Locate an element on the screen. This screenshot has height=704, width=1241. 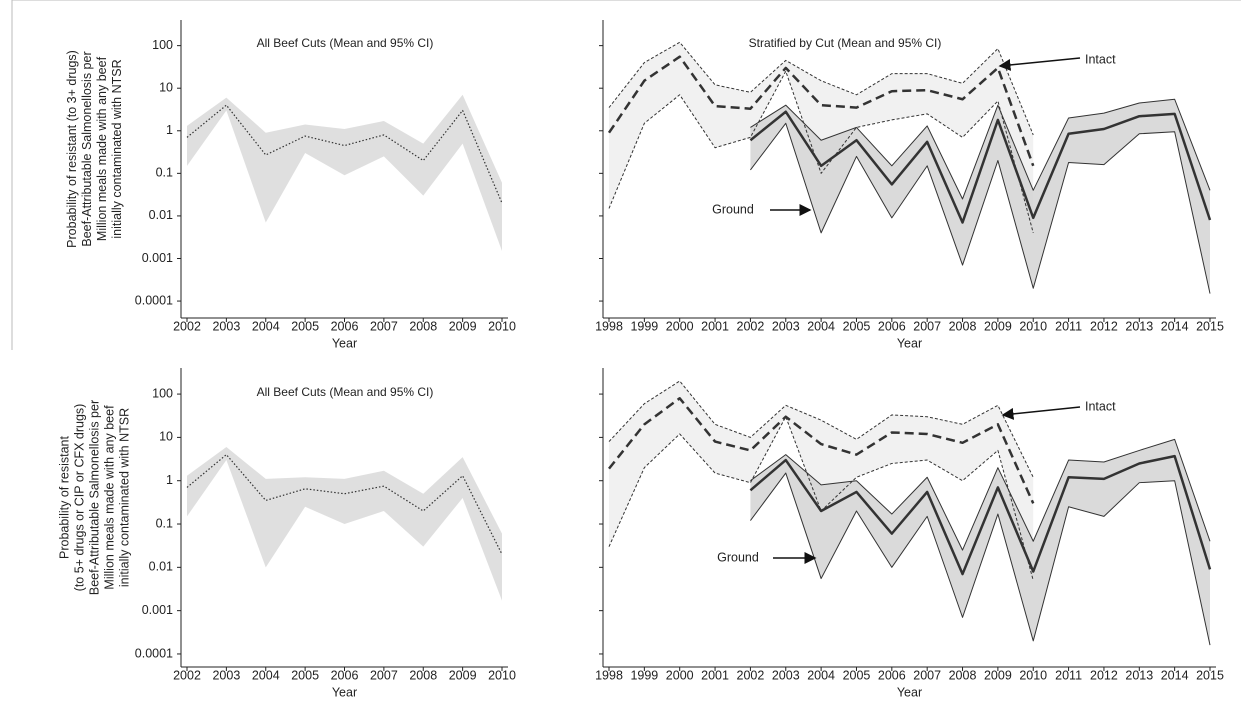
y-axis-label: Probability of resistant is located at coordinates (64, 497).